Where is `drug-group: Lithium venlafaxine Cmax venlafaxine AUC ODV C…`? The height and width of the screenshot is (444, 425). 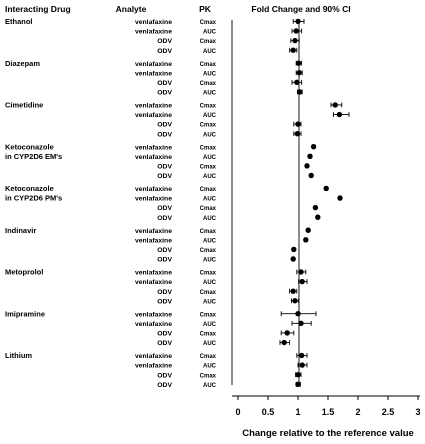 drug-group: Lithium venlafaxine Cmax venlafaxine AUC ODV C… is located at coordinates (156, 370).